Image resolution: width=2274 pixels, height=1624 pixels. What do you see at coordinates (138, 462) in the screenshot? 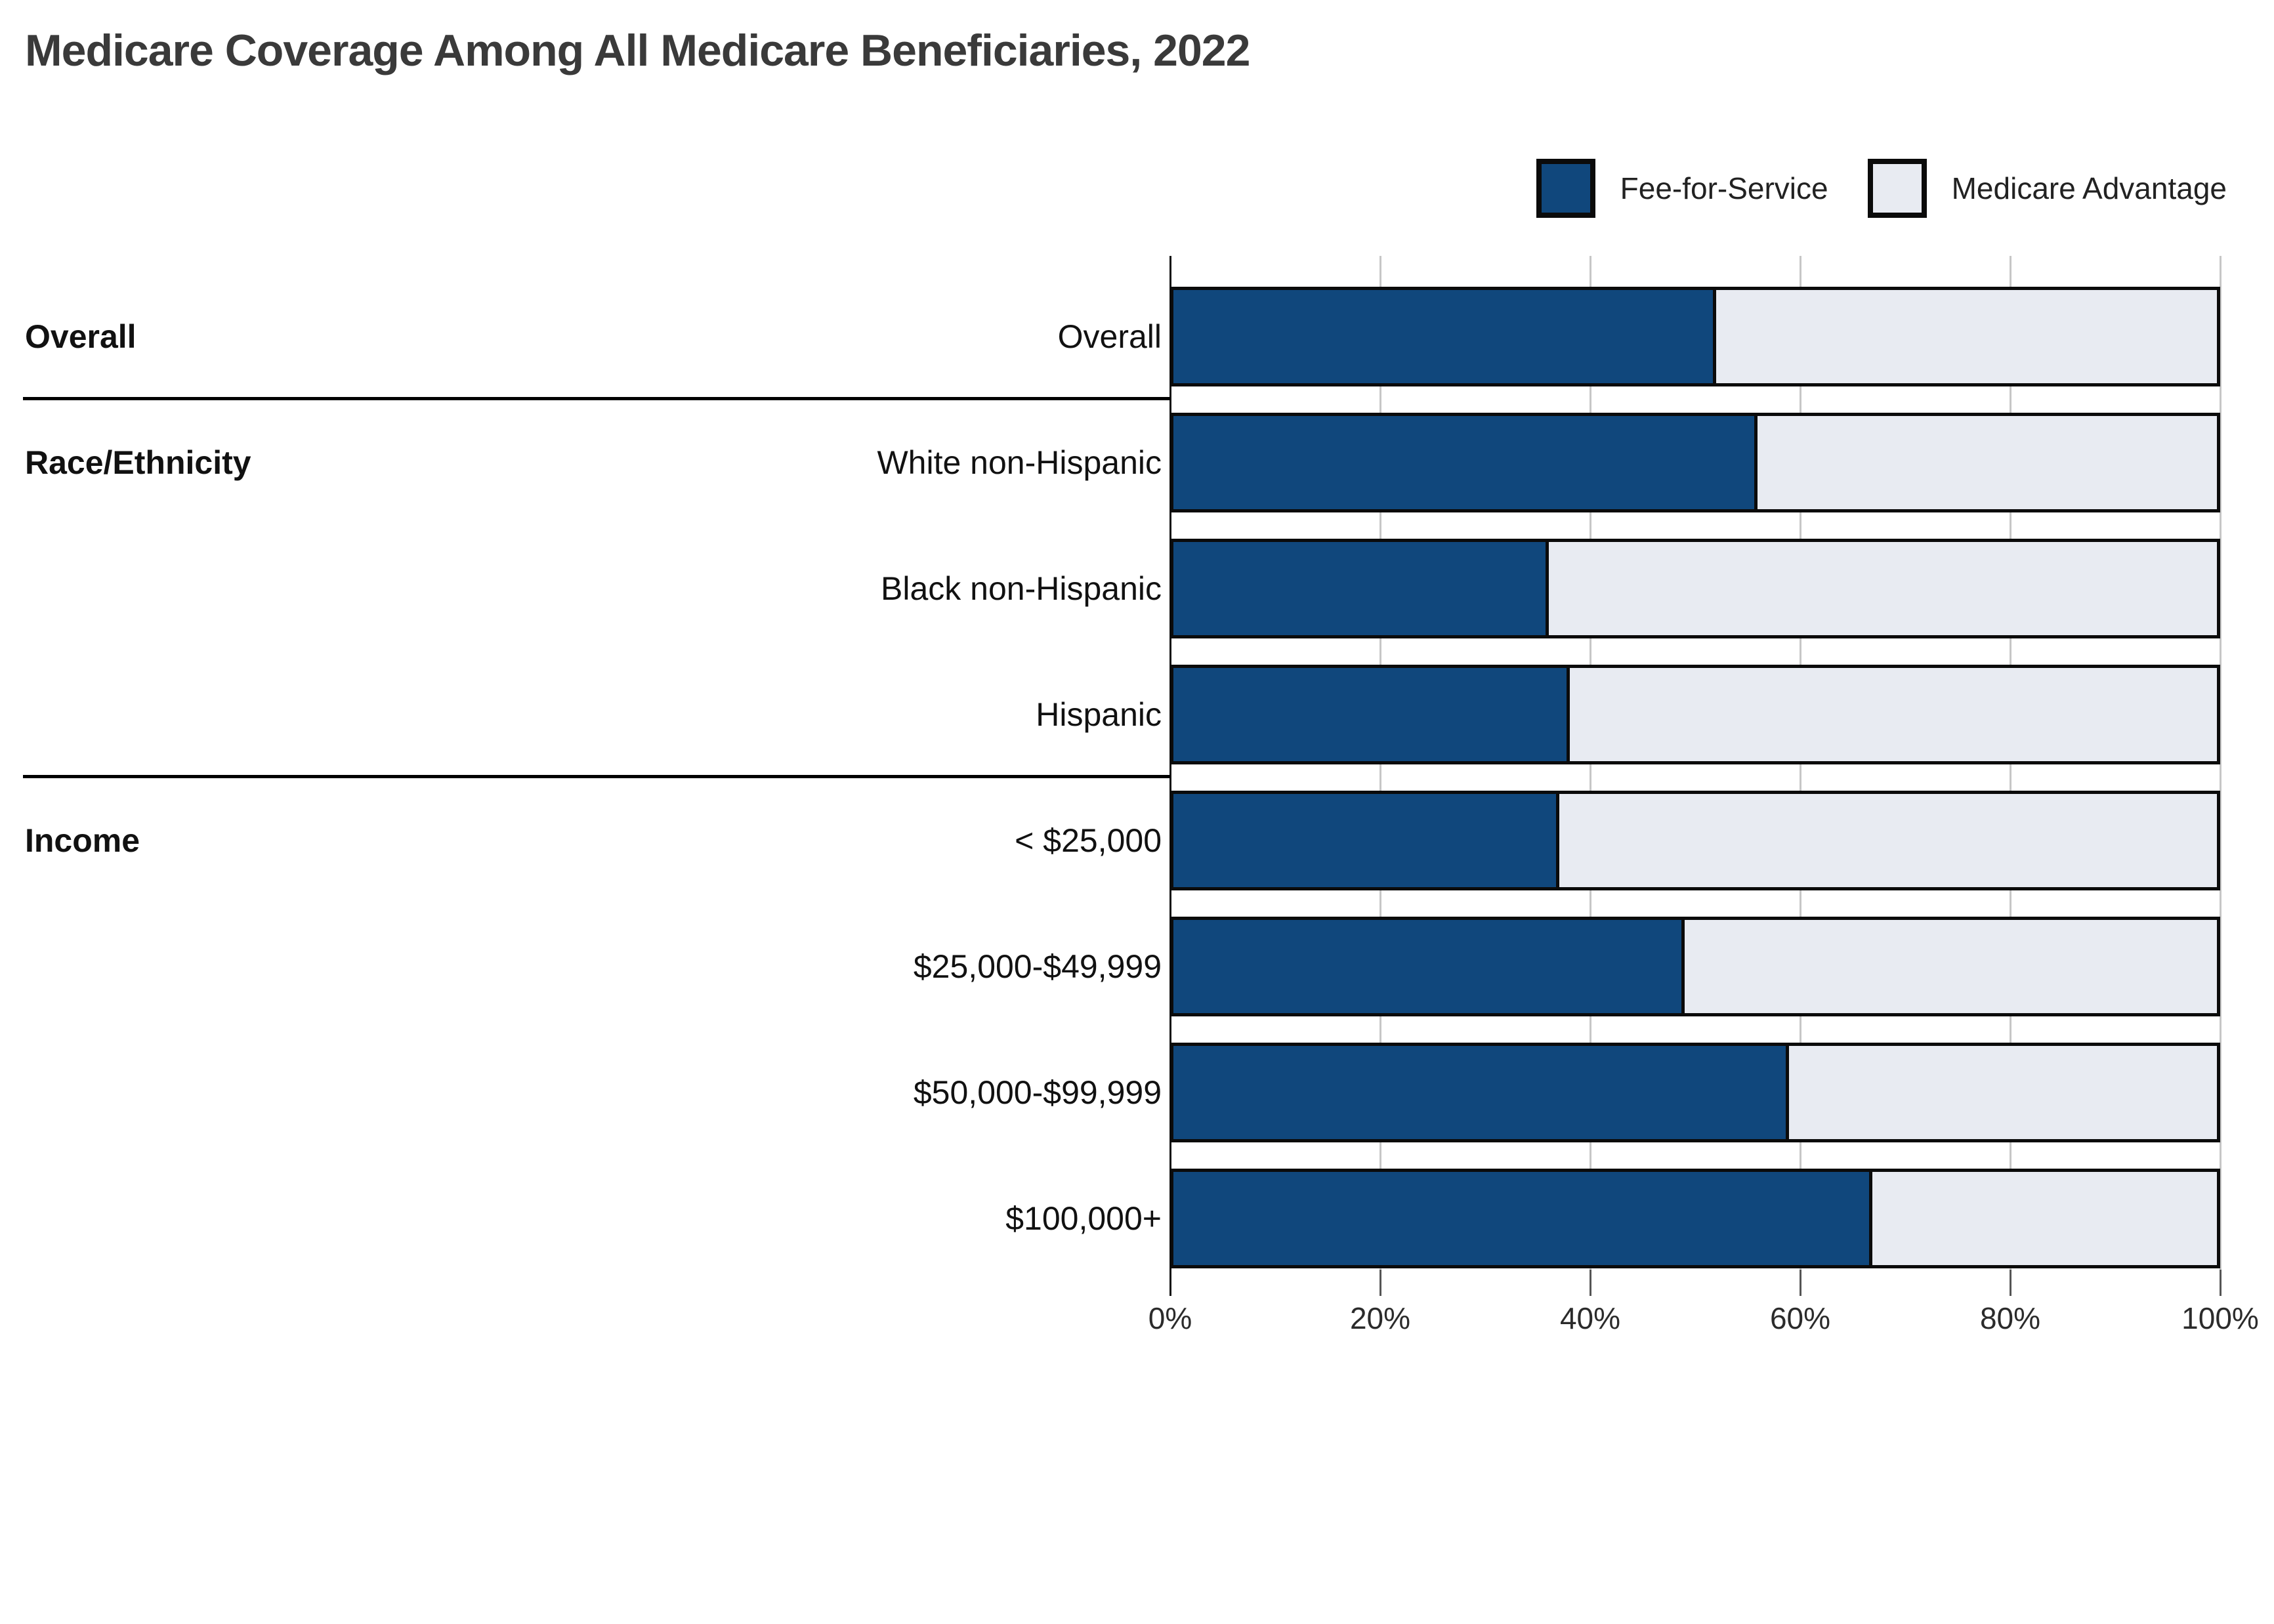
I see `section-label-race-ethnicity: Race/Ethnicity` at bounding box center [138, 462].